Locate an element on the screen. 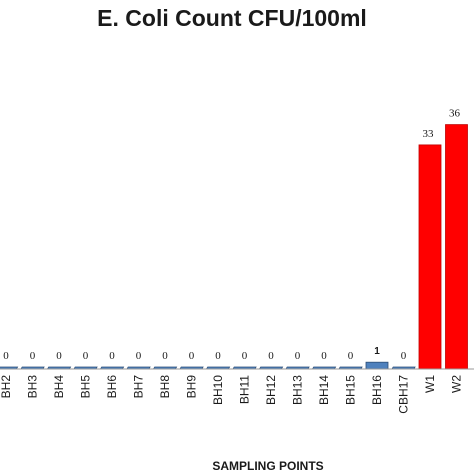 This screenshot has height=474, width=474. data-label-bh16: 1 is located at coordinates (377, 351).